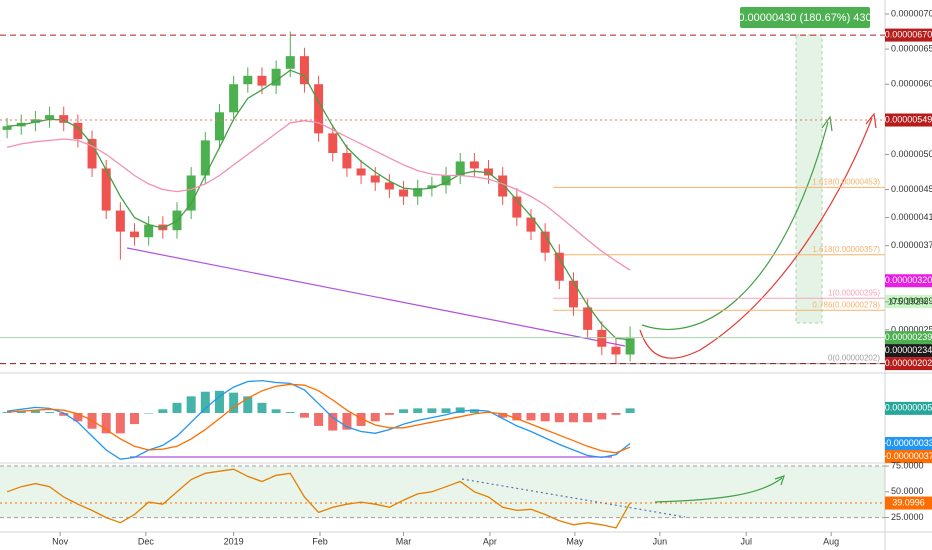 The image size is (932, 550). Describe the element at coordinates (907, 465) in the screenshot. I see `y-tick-label: 75.0000` at that location.